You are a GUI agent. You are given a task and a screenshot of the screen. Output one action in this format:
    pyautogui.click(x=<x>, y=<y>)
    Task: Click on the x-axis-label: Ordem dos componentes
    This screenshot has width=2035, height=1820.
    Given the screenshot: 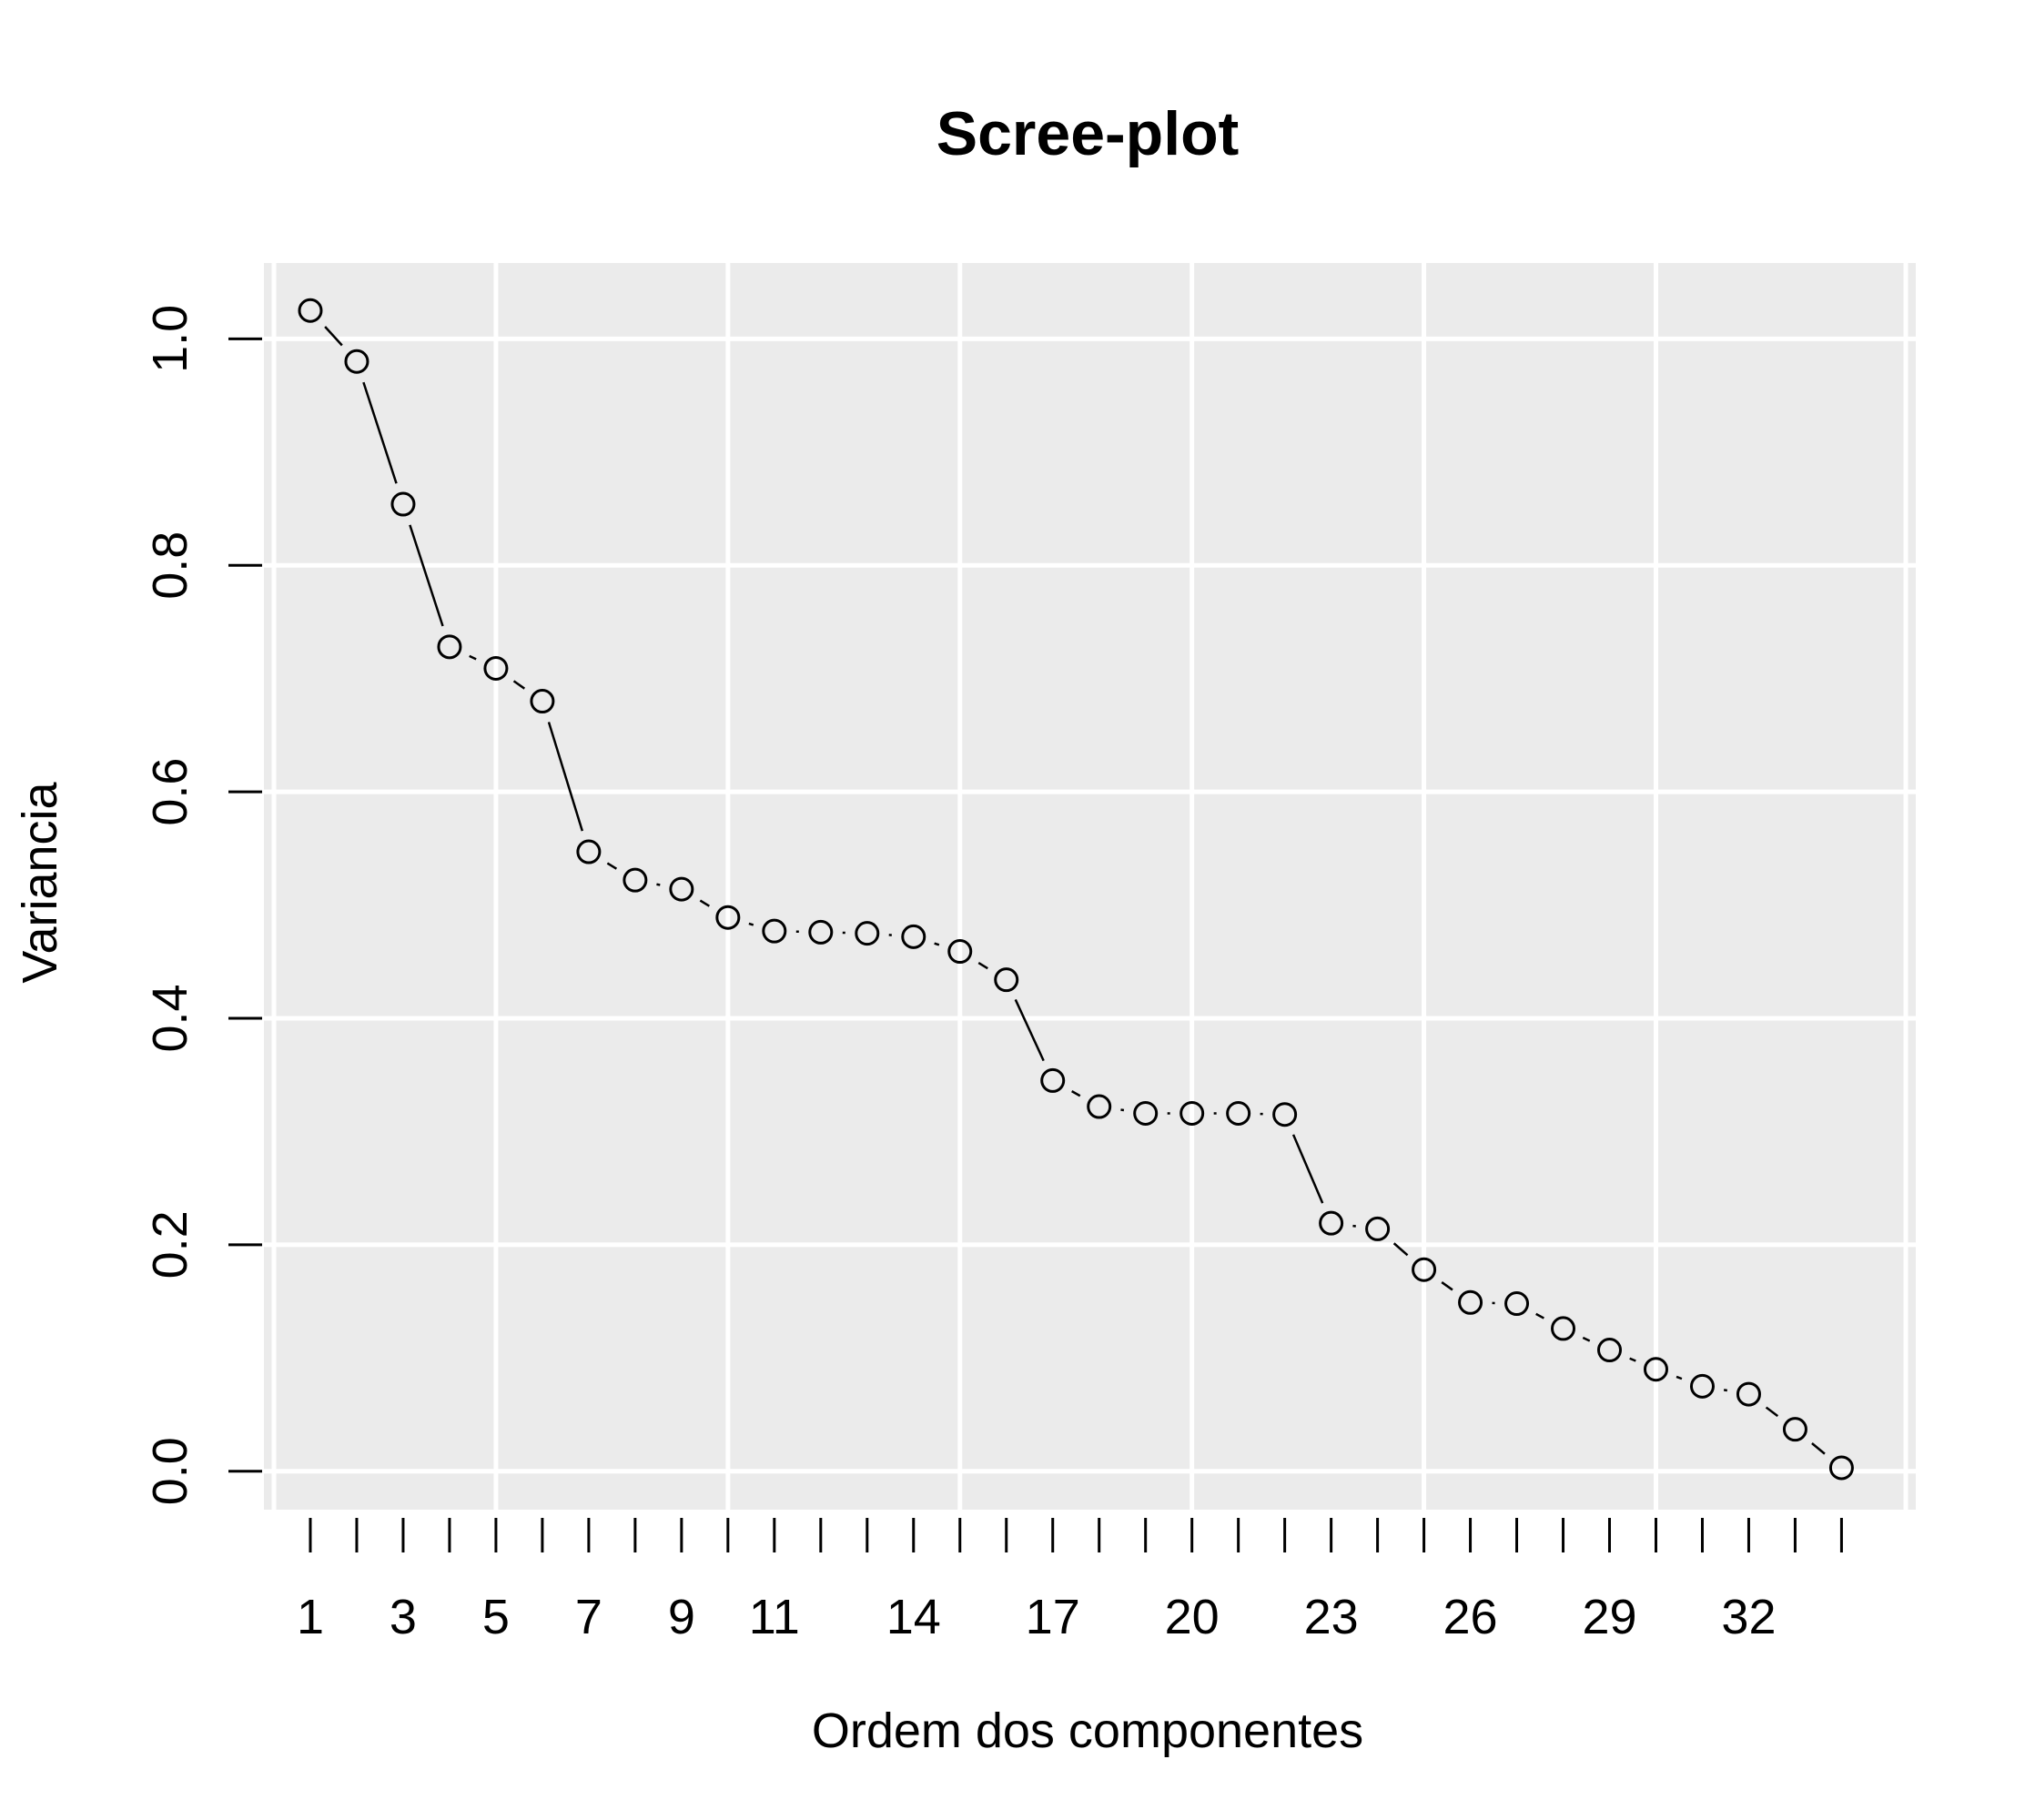 What is the action you would take?
    pyautogui.click(x=1087, y=1731)
    